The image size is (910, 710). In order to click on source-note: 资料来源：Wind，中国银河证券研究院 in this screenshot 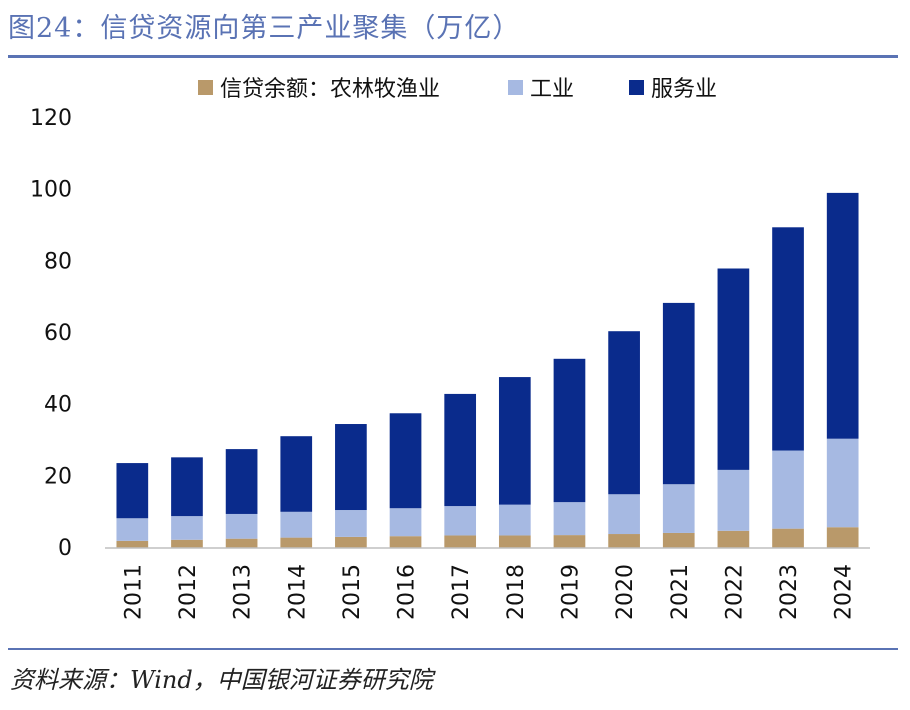, I will do `click(221, 680)`.